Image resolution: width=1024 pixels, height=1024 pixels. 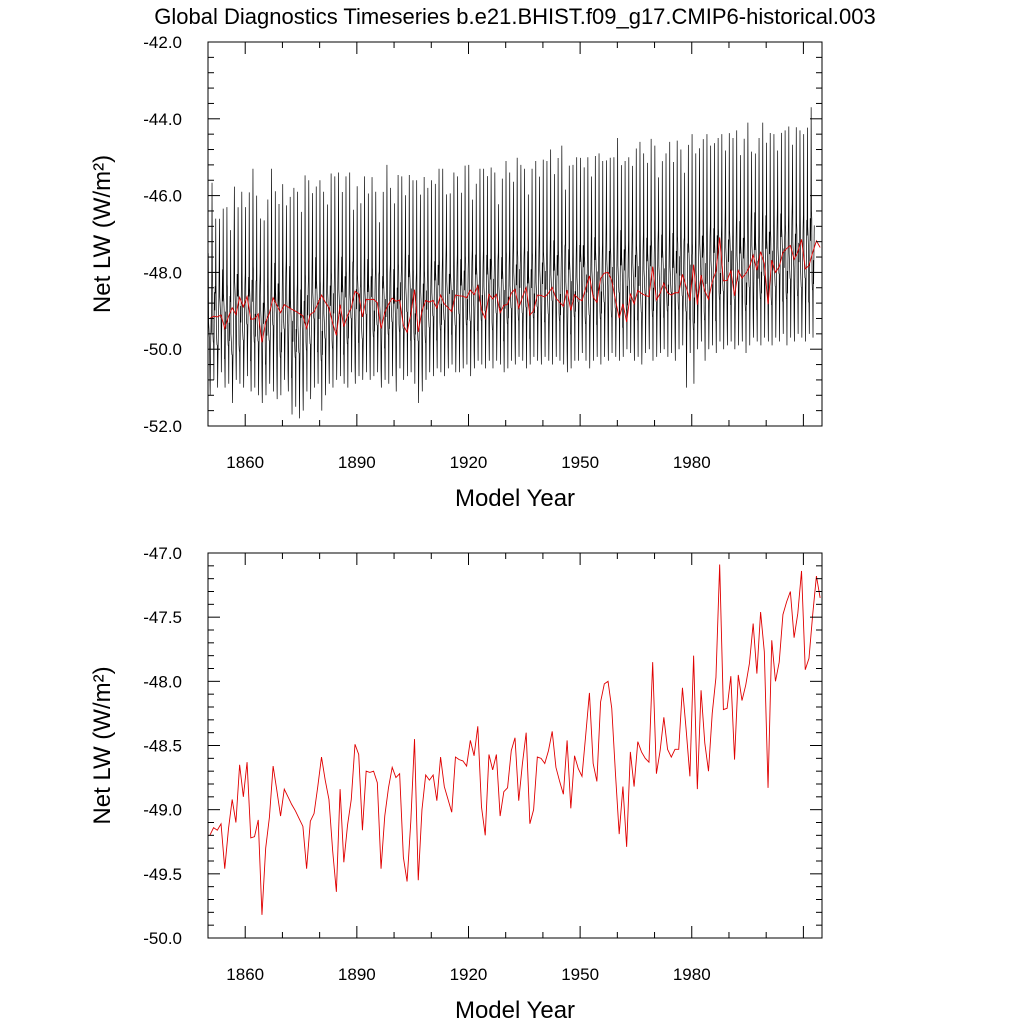 I want to click on p0-y-tick-label: -42.0, so click(x=162, y=42).